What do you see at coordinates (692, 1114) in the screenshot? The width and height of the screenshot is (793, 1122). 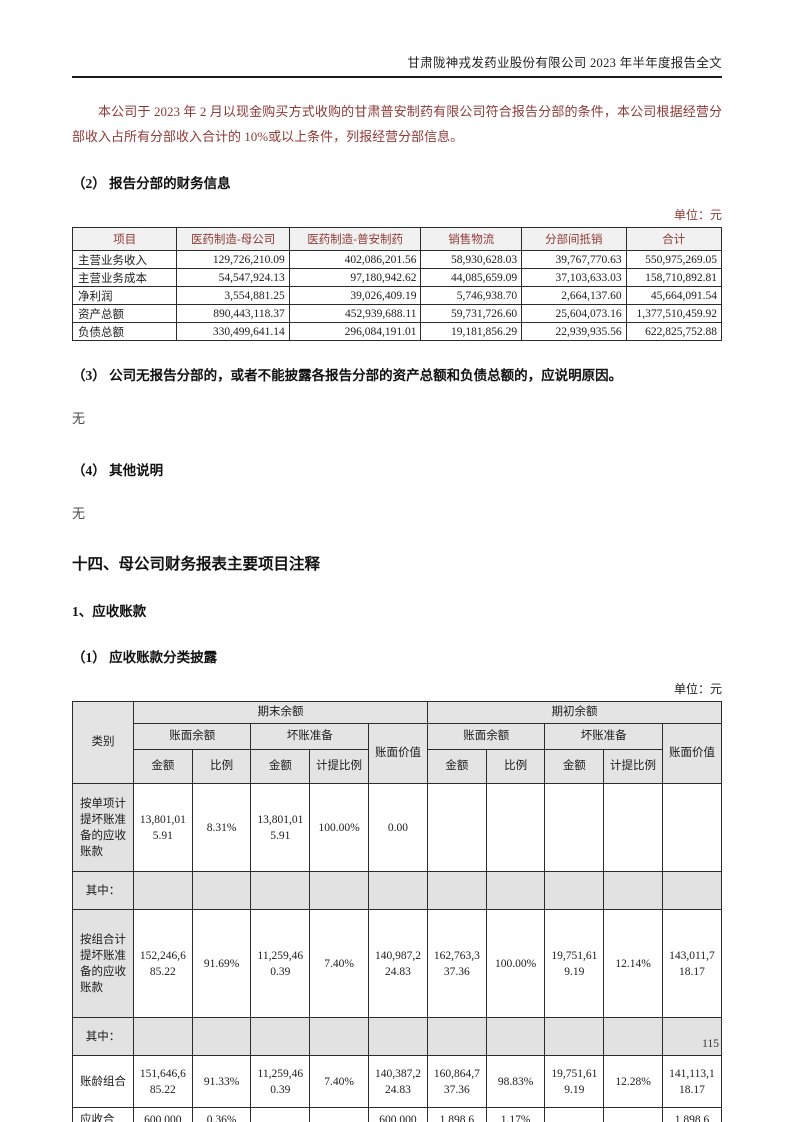 I see `cell-value: 1,898,6` at bounding box center [692, 1114].